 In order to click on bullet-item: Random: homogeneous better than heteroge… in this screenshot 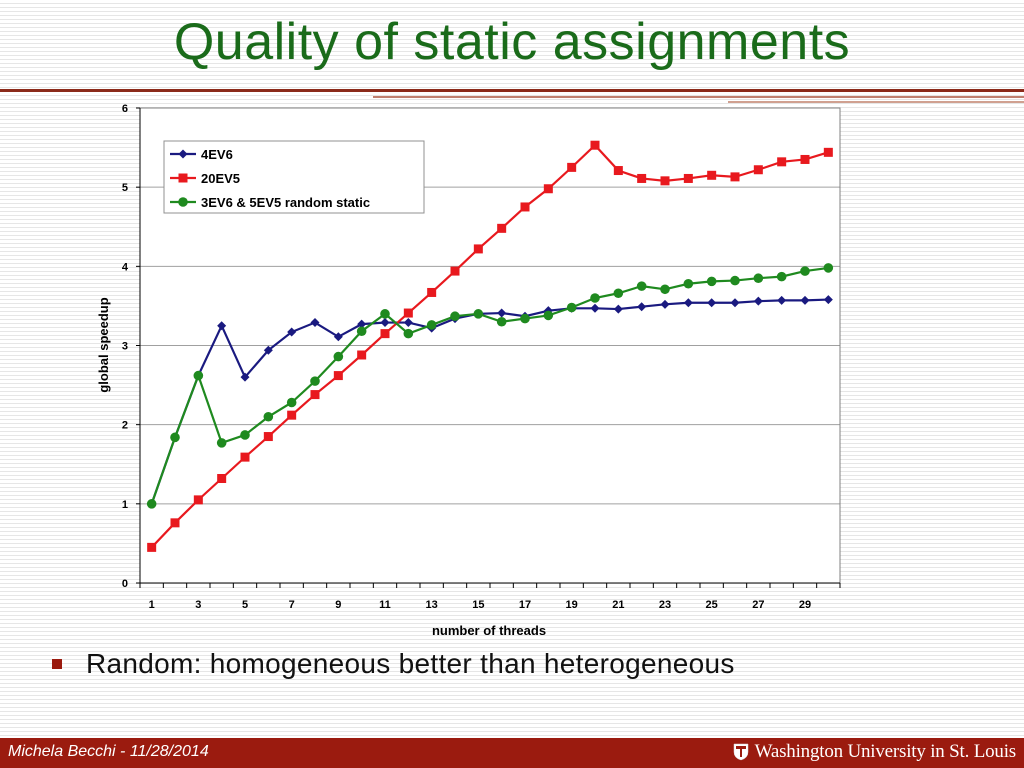, I will do `click(393, 664)`.